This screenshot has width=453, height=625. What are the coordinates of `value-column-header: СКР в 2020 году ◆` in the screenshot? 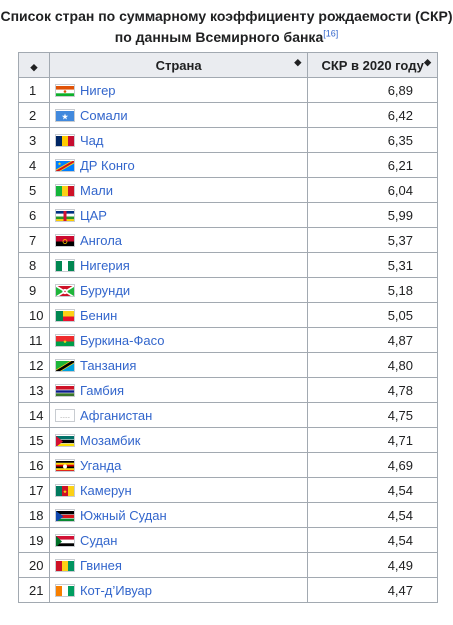 It's located at (372, 65).